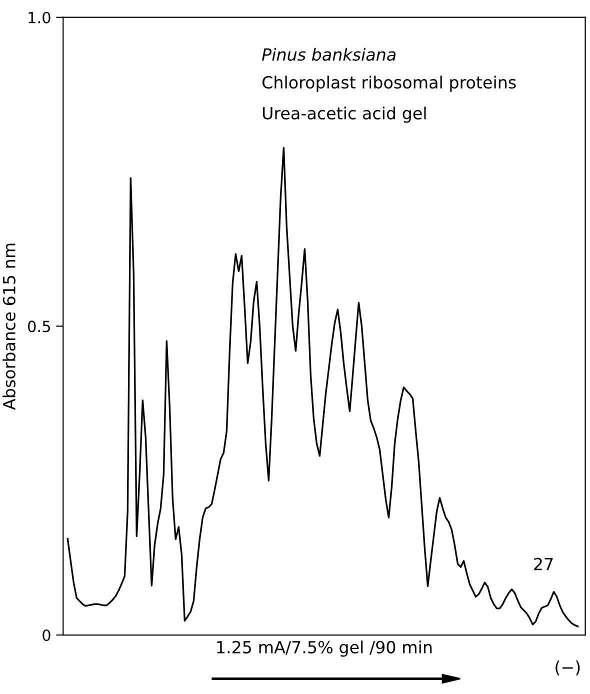  What do you see at coordinates (329, 54) in the screenshot?
I see `text: Pinus banksiana` at bounding box center [329, 54].